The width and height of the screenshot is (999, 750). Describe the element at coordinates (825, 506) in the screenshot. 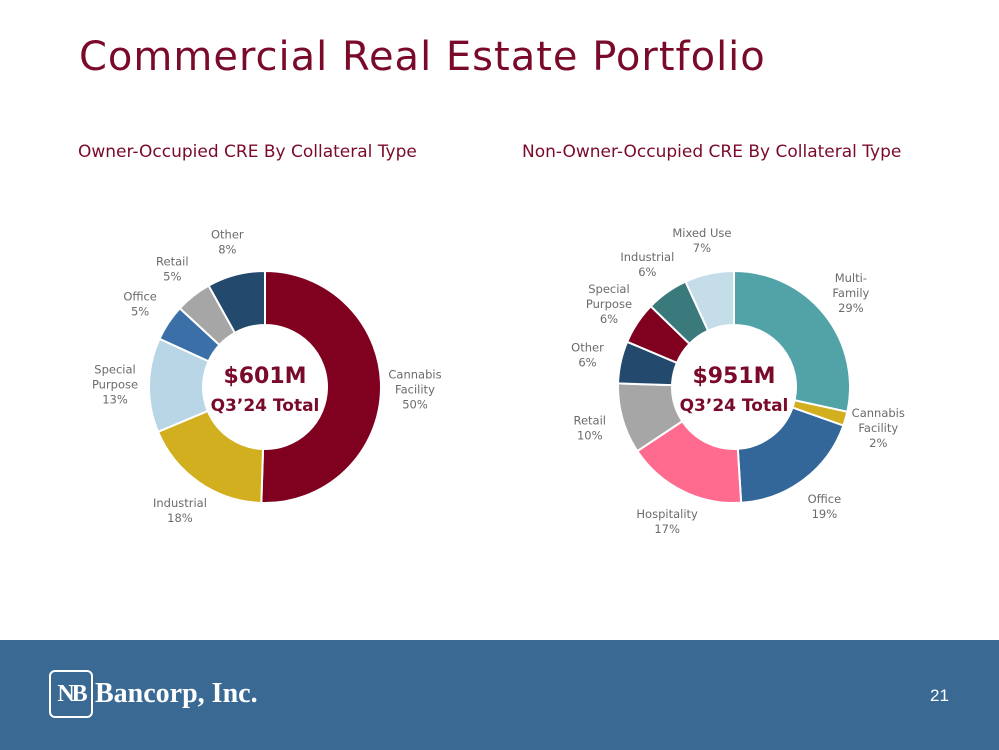

I see `non-owner-label-office: Office 19%` at that location.